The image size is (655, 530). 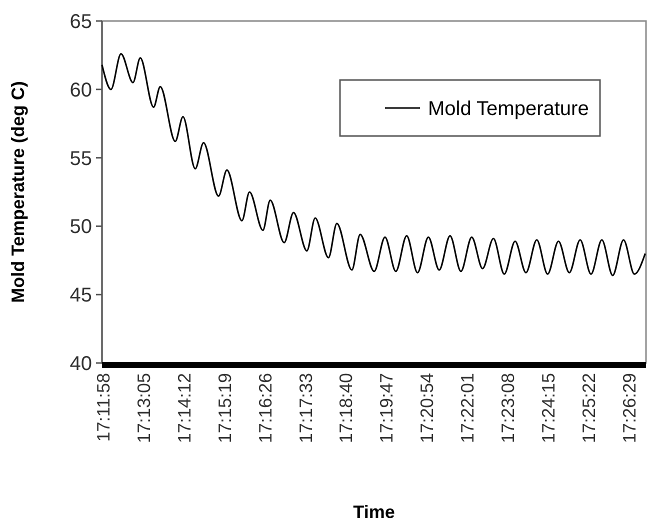 I want to click on y-axis-title: Mold Temperature (deg C), so click(x=18, y=192).